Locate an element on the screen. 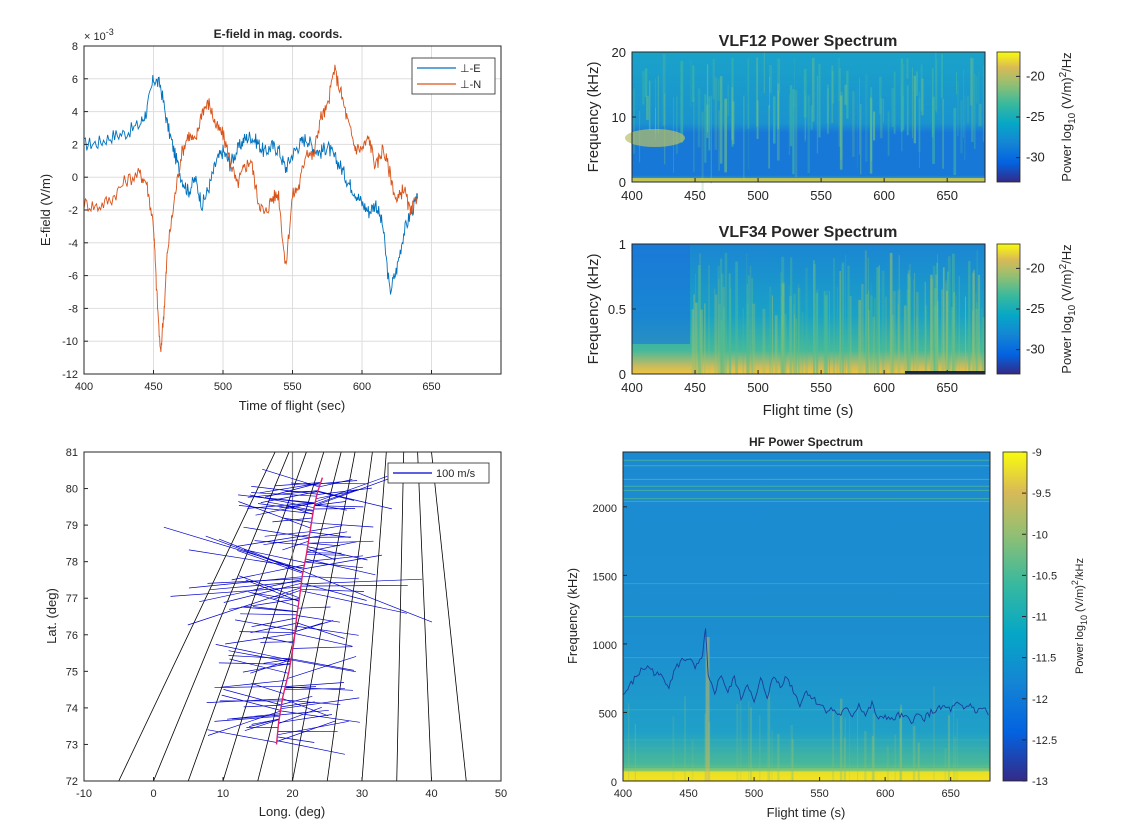 This screenshot has width=1127, height=832. efield-y-tick-label: 0 is located at coordinates (75, 178).